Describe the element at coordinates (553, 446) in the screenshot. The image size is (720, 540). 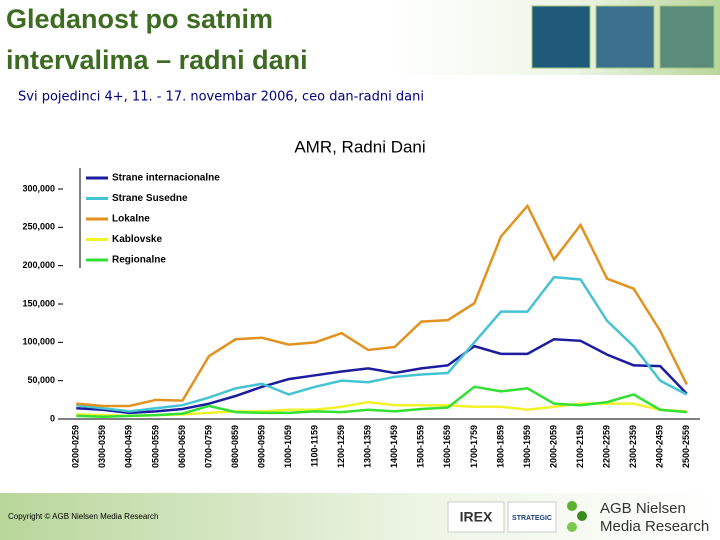
I see `x-tick-label: 2000-2059` at that location.